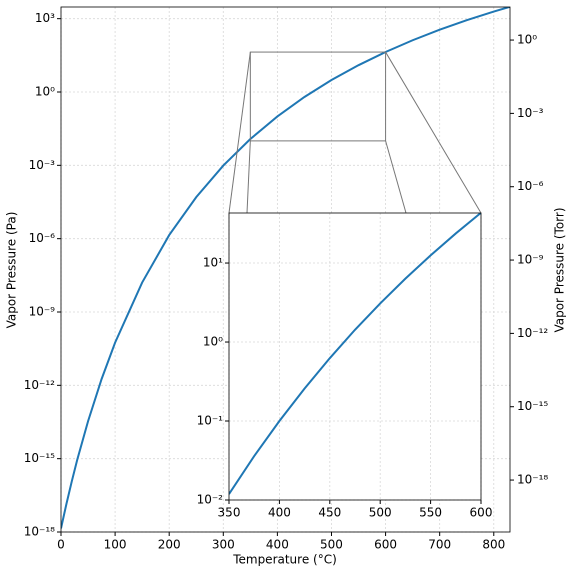 The width and height of the screenshot is (571, 576). I want to click on x-tick-label: 200, so click(169, 545).